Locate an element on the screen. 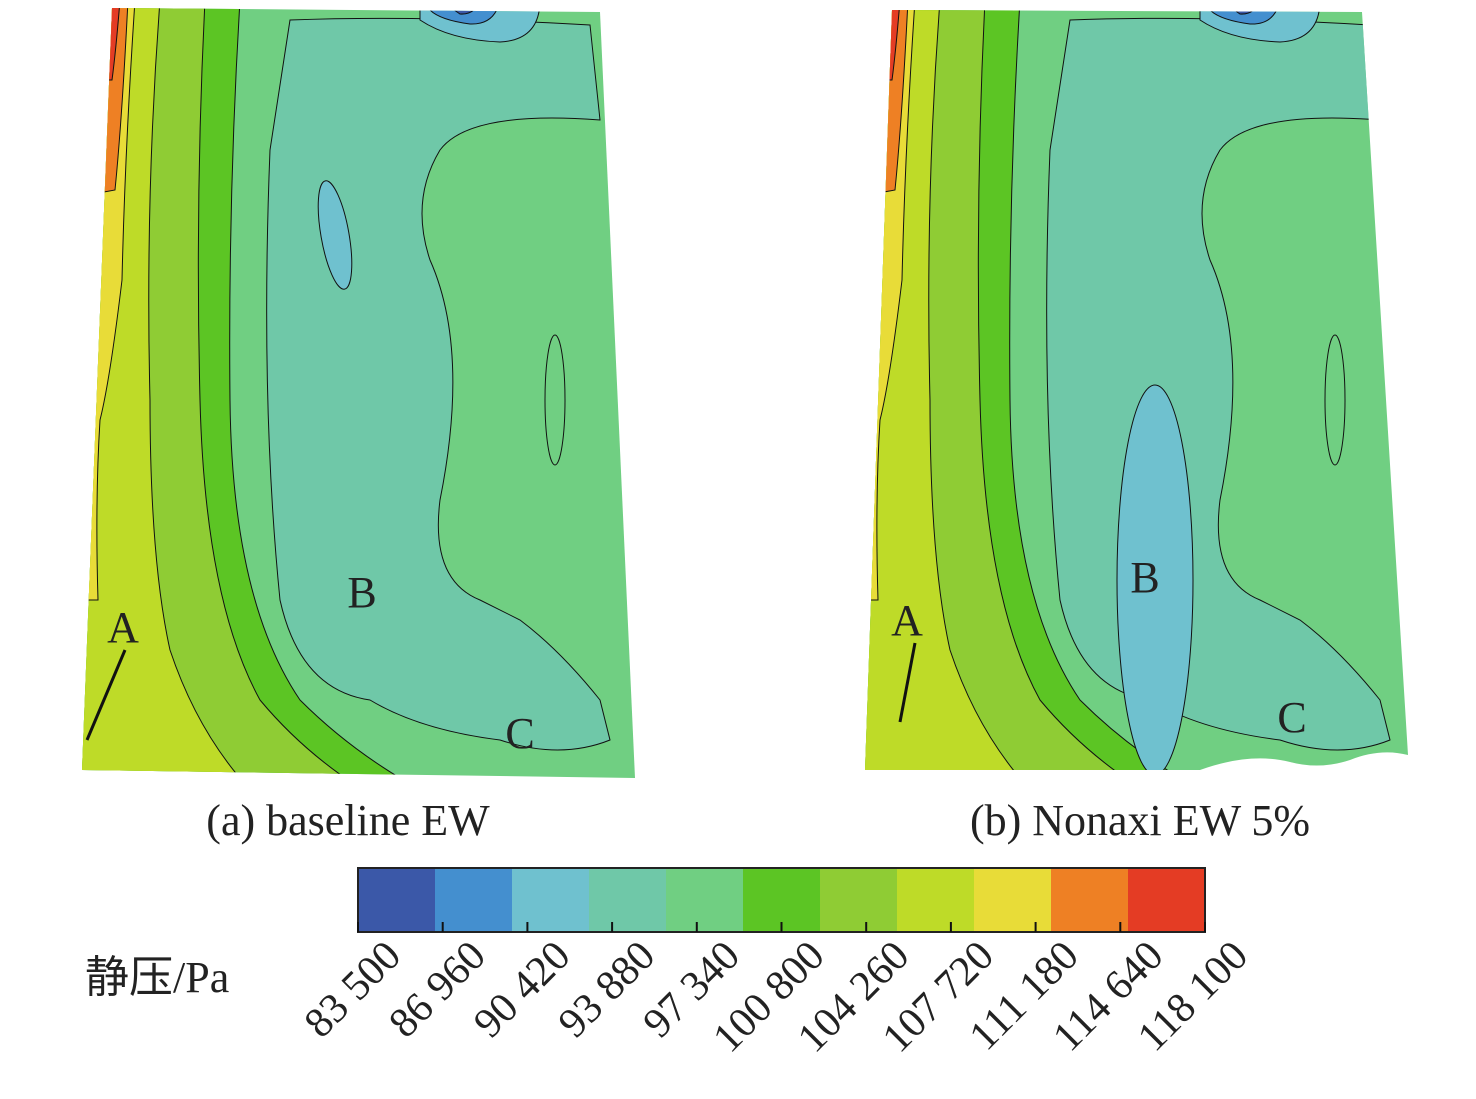 This screenshot has height=1099, width=1476. colorbar-tick-label: 93 880 is located at coordinates (607, 990).